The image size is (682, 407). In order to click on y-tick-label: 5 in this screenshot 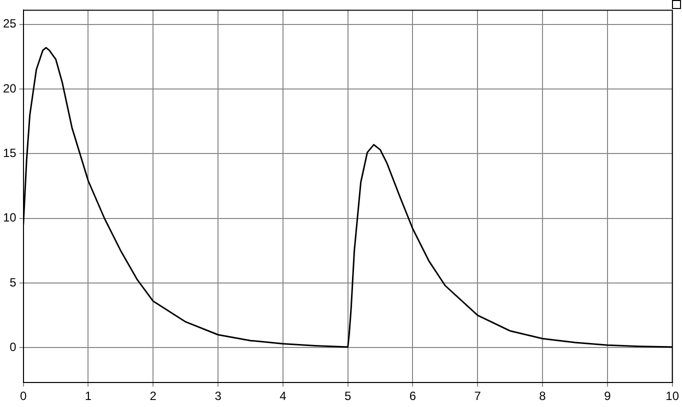, I will do `click(13, 282)`.